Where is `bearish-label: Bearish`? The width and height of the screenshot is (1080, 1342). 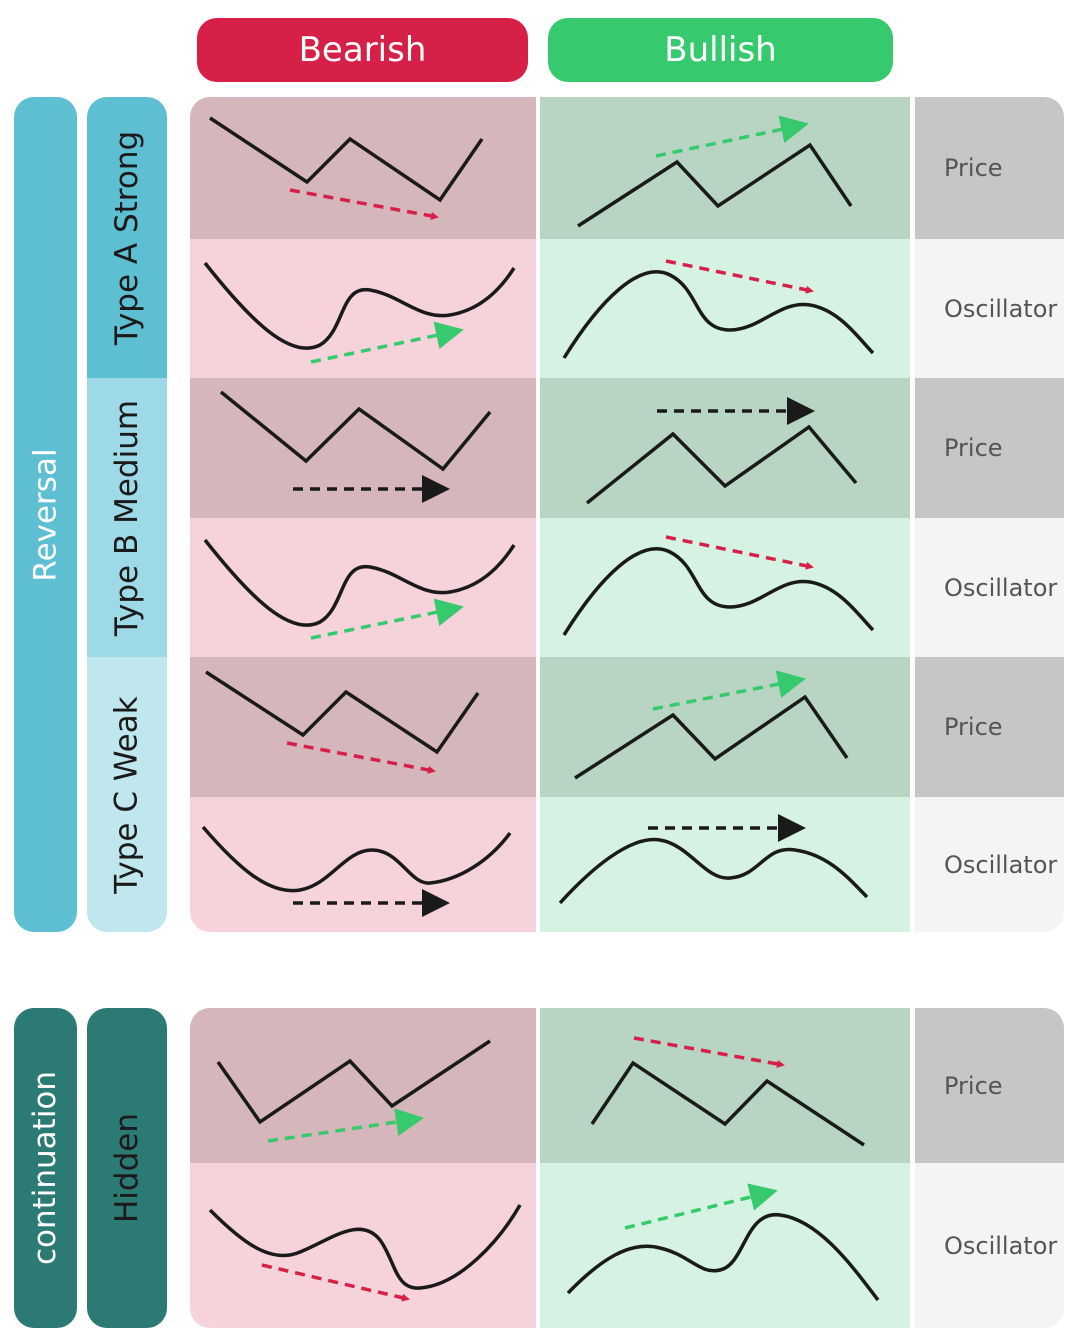
bearish-label: Bearish is located at coordinates (362, 50).